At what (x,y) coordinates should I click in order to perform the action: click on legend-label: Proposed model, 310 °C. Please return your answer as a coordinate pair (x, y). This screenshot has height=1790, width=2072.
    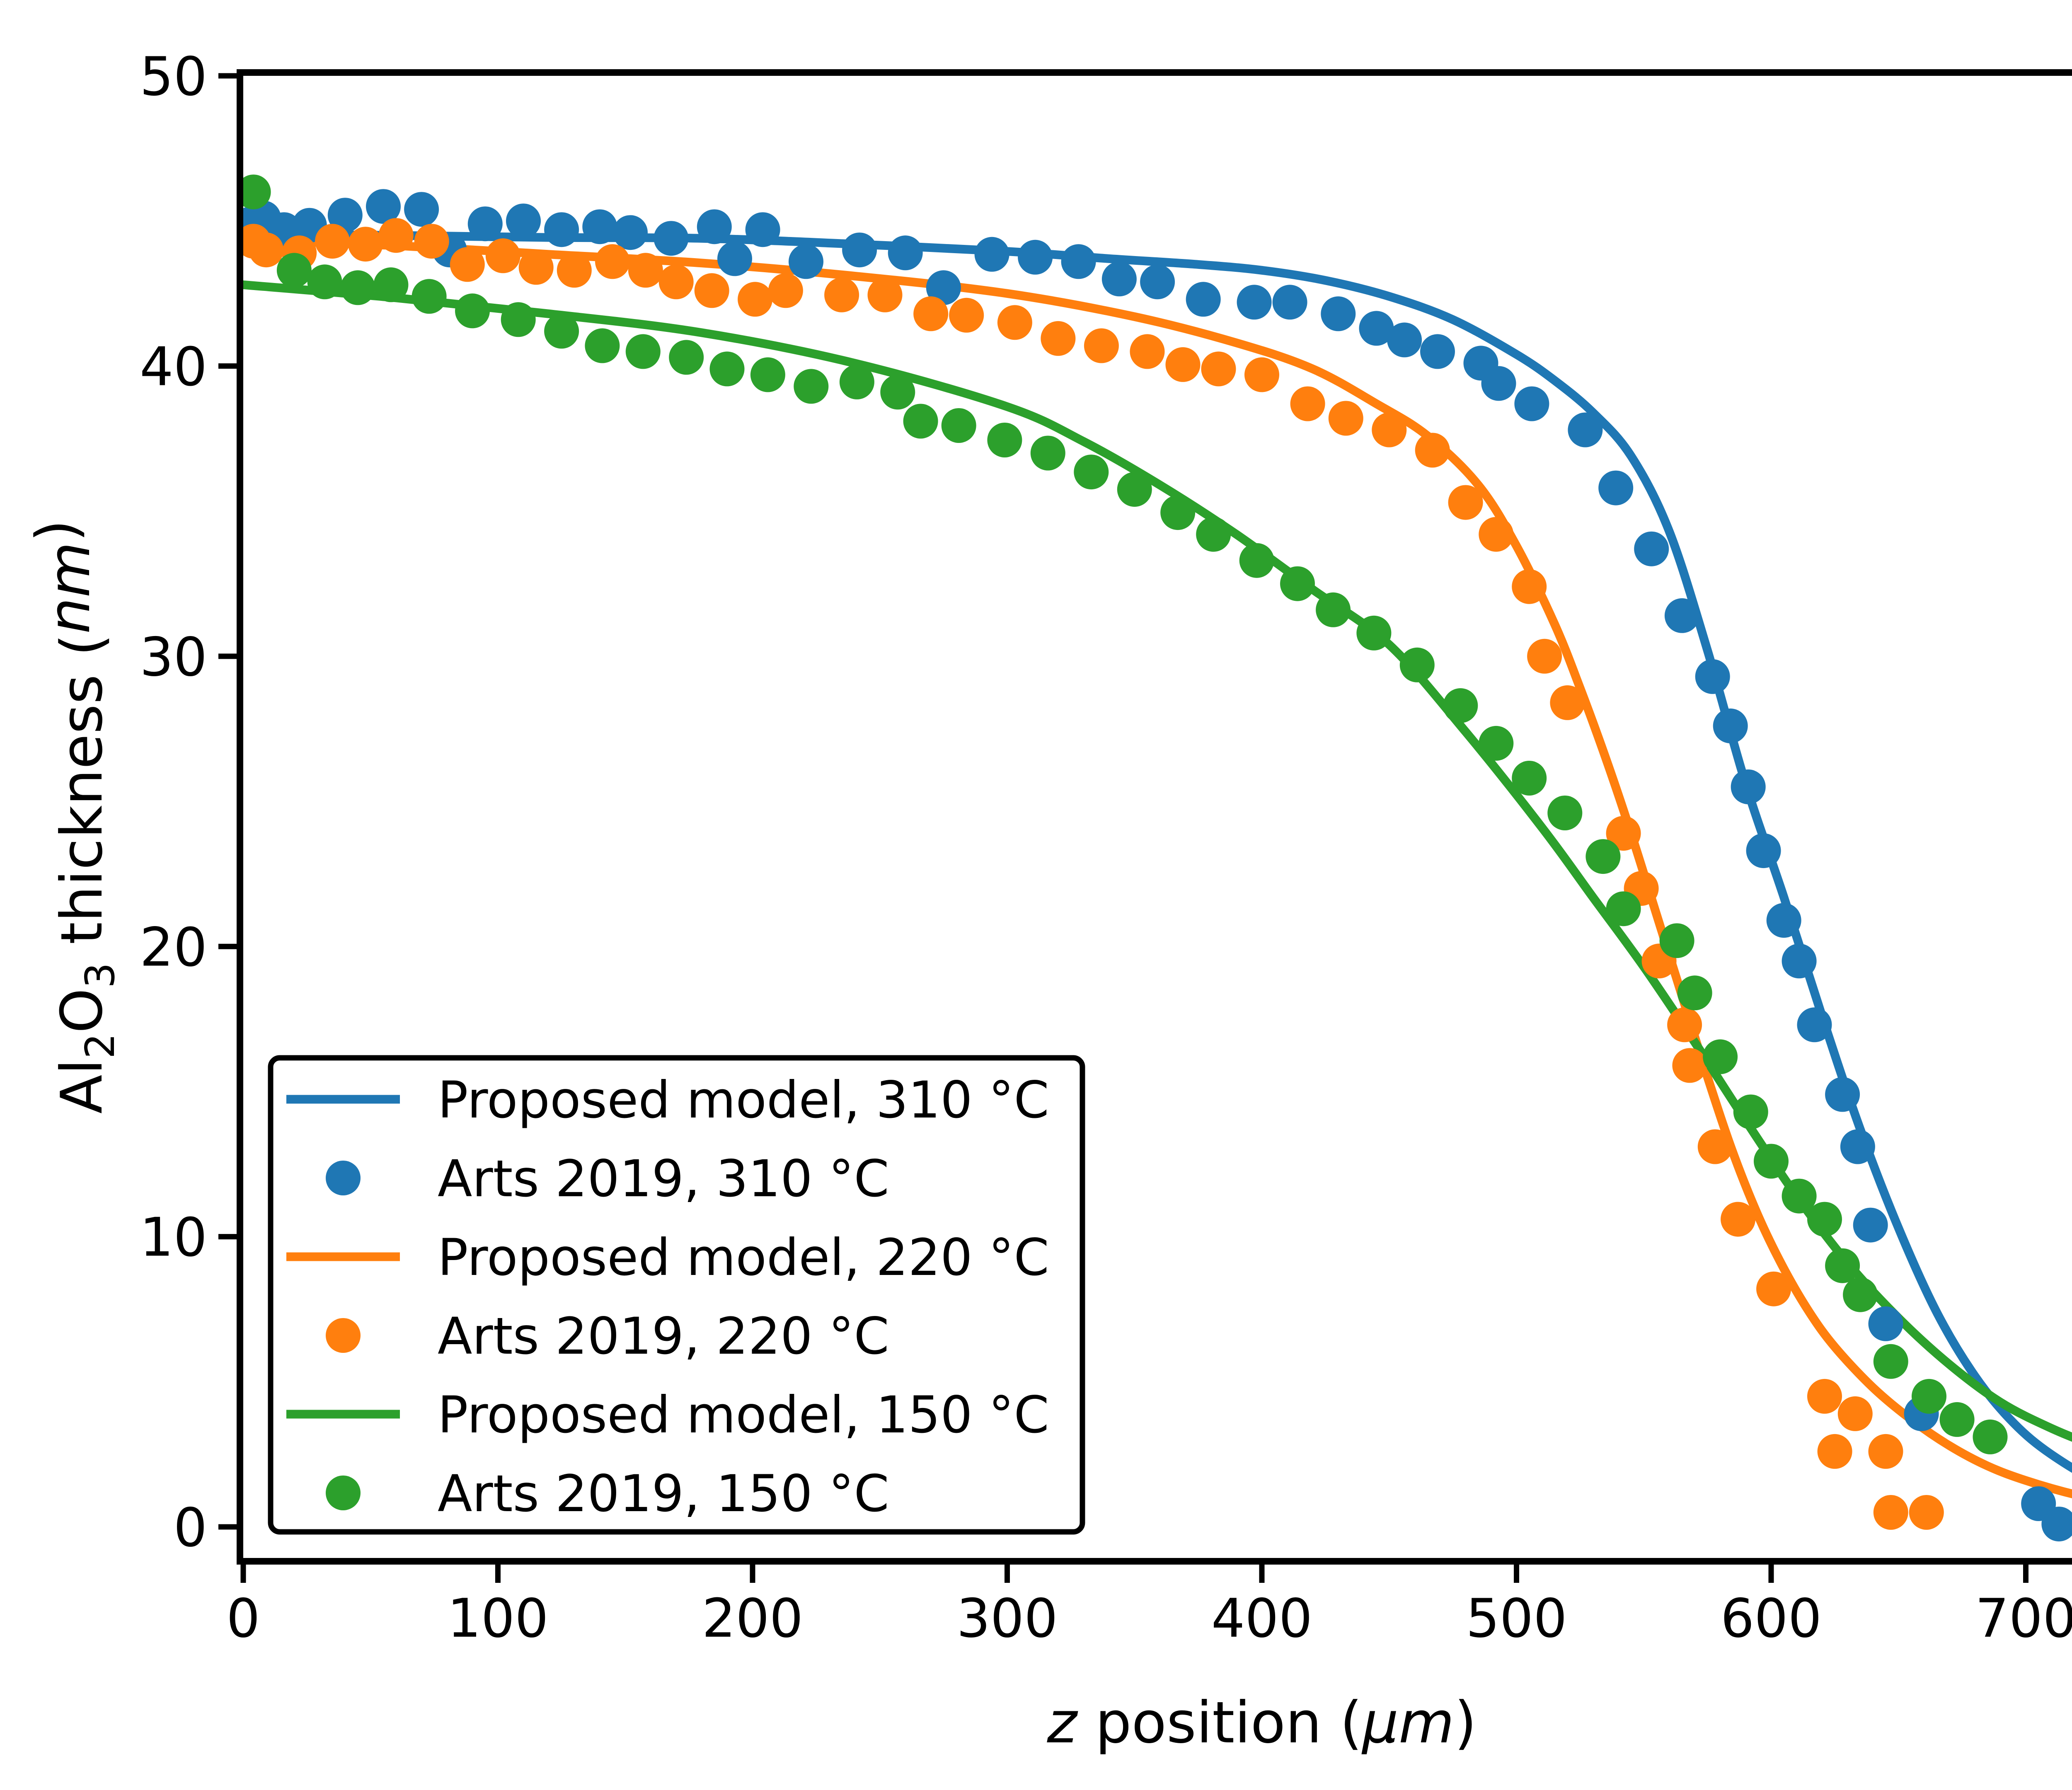
    Looking at the image, I should click on (743, 1100).